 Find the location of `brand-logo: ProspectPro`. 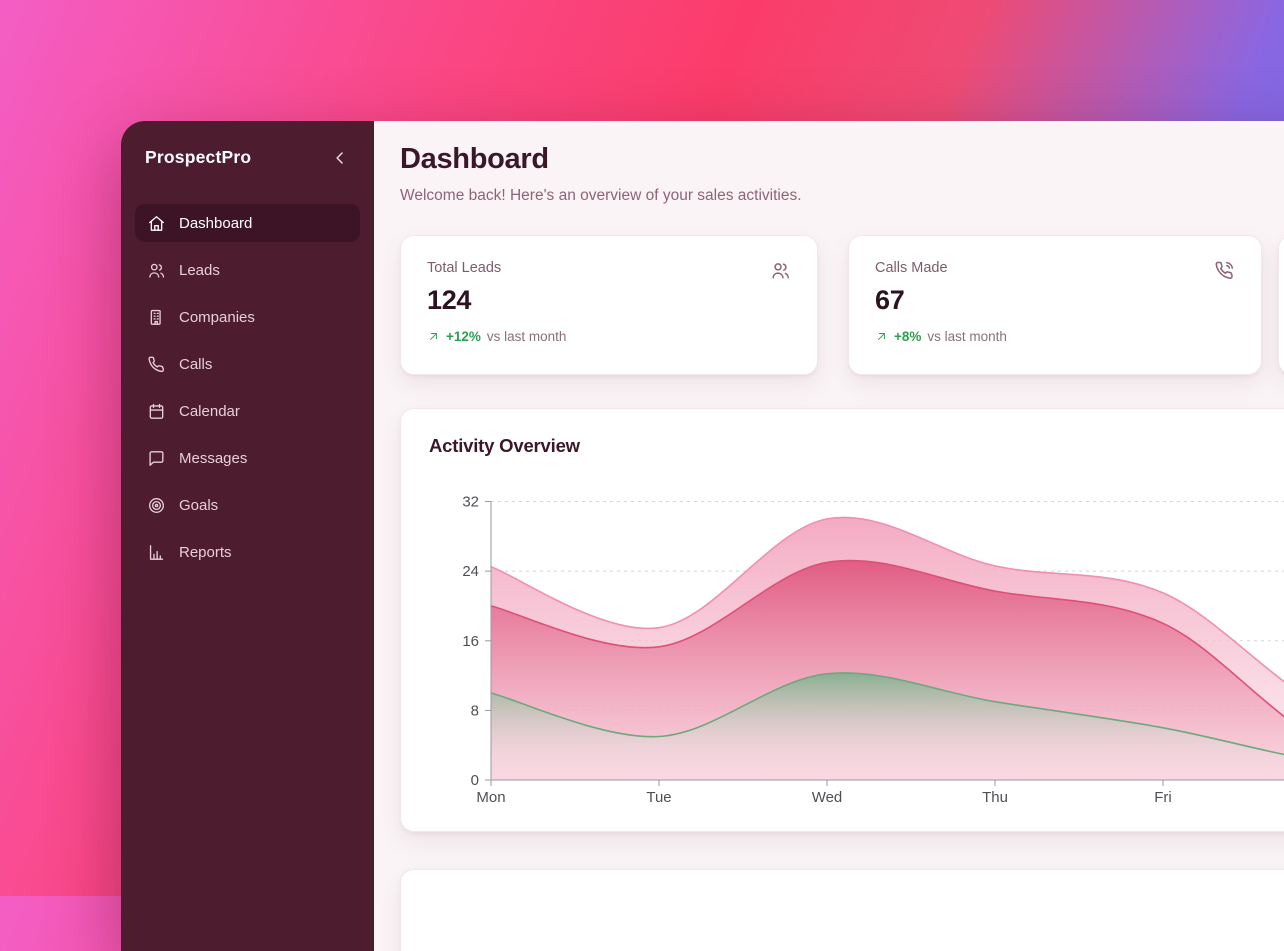

brand-logo: ProspectPro is located at coordinates (198, 157).